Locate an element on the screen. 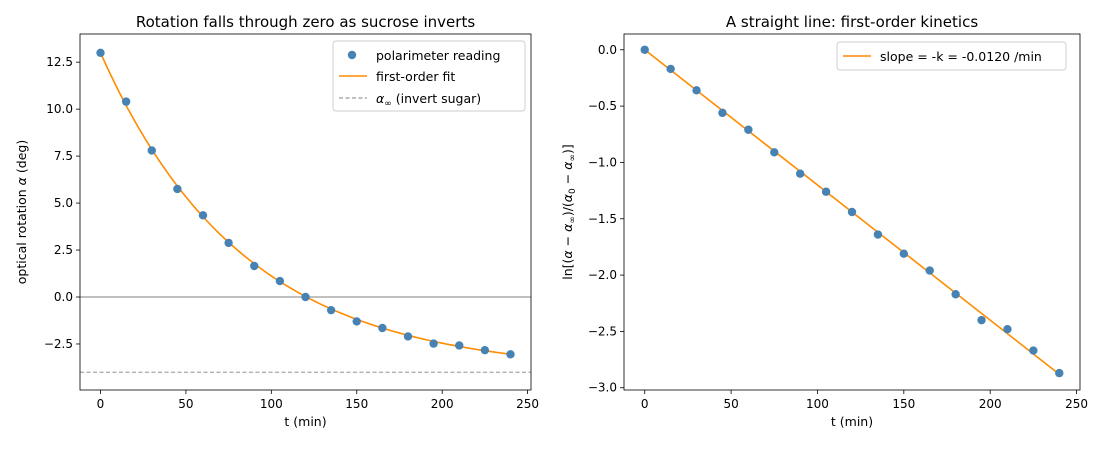  y-tick-label: −3.0 is located at coordinates (602, 388).